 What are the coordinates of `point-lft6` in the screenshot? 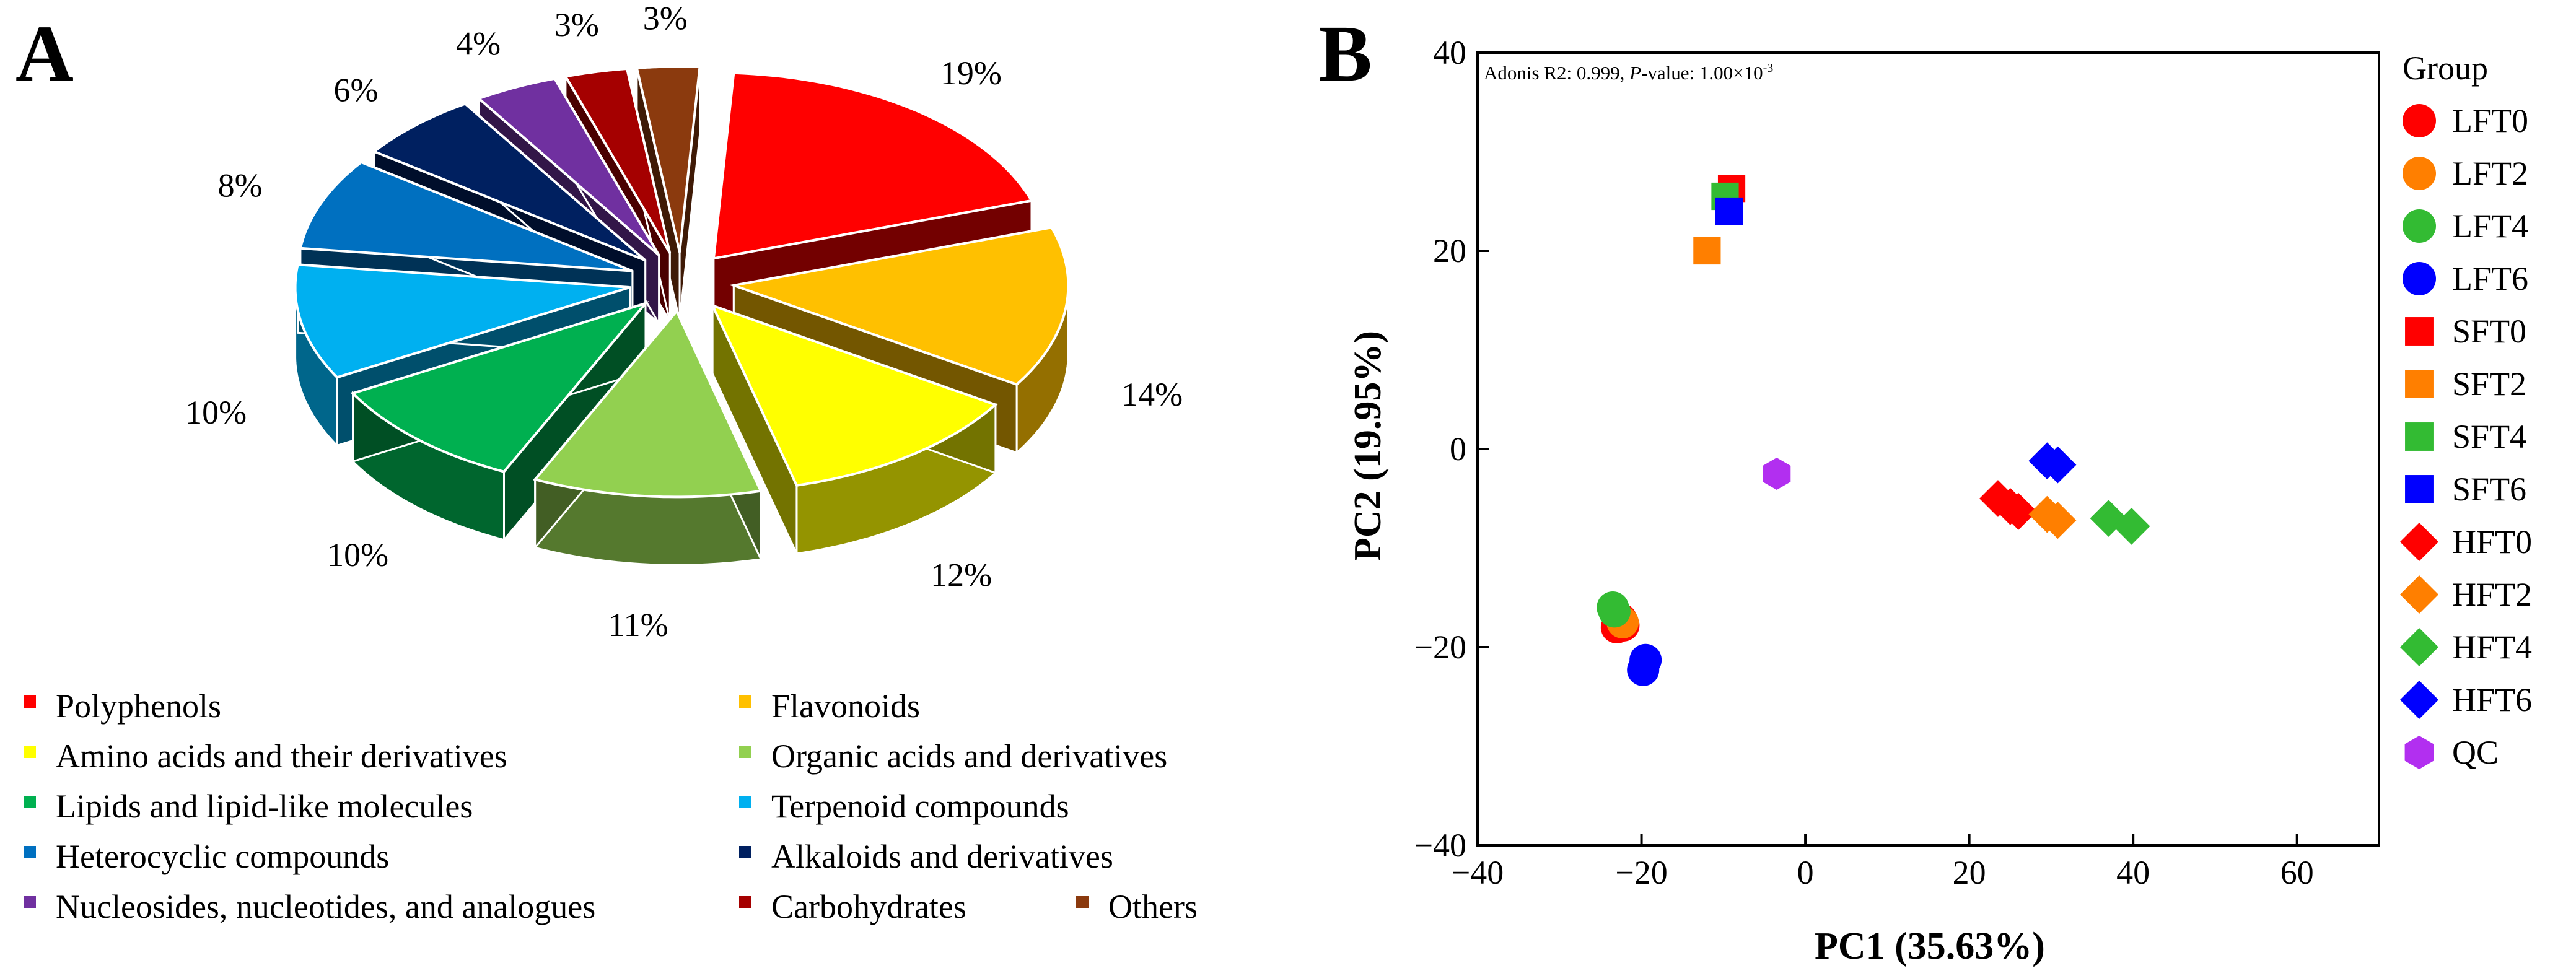 It's located at (1643, 669).